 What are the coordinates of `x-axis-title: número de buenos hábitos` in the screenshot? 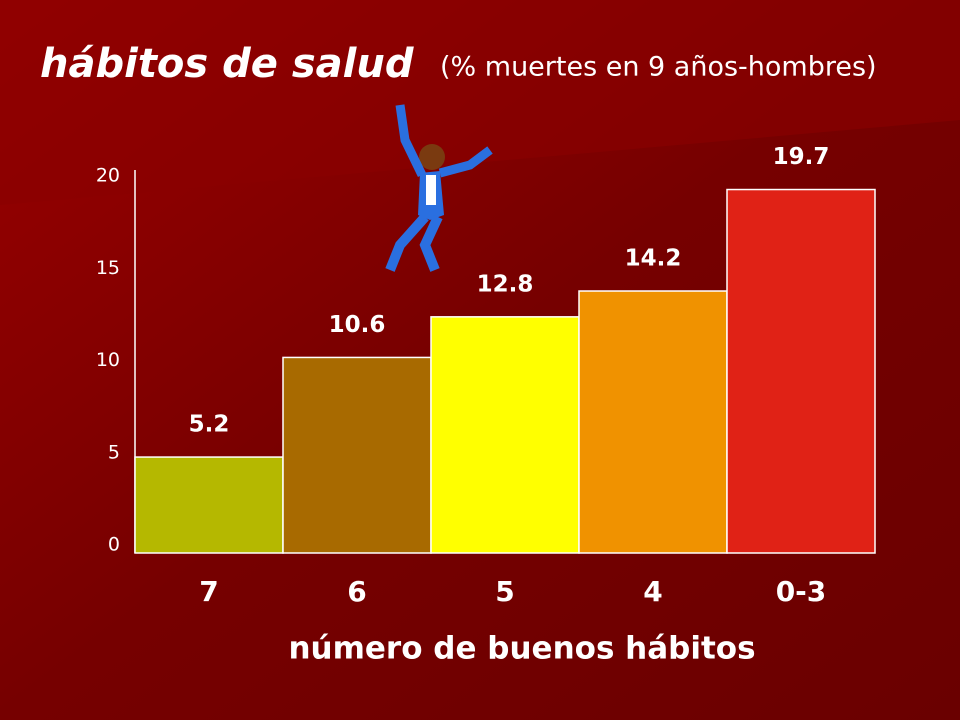 It's located at (521, 649).